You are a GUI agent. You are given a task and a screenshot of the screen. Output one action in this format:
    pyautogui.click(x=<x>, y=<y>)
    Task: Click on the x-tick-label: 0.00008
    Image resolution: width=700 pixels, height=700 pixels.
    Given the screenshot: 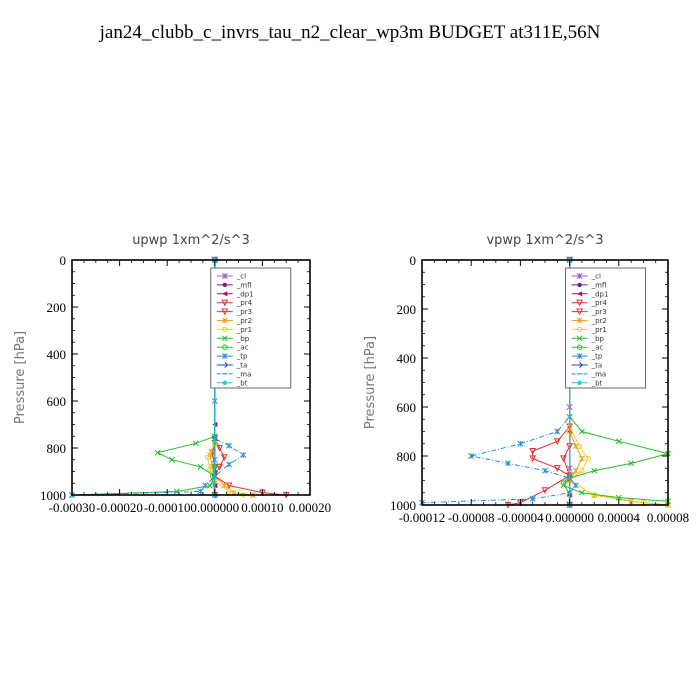 What is the action you would take?
    pyautogui.click(x=668, y=517)
    